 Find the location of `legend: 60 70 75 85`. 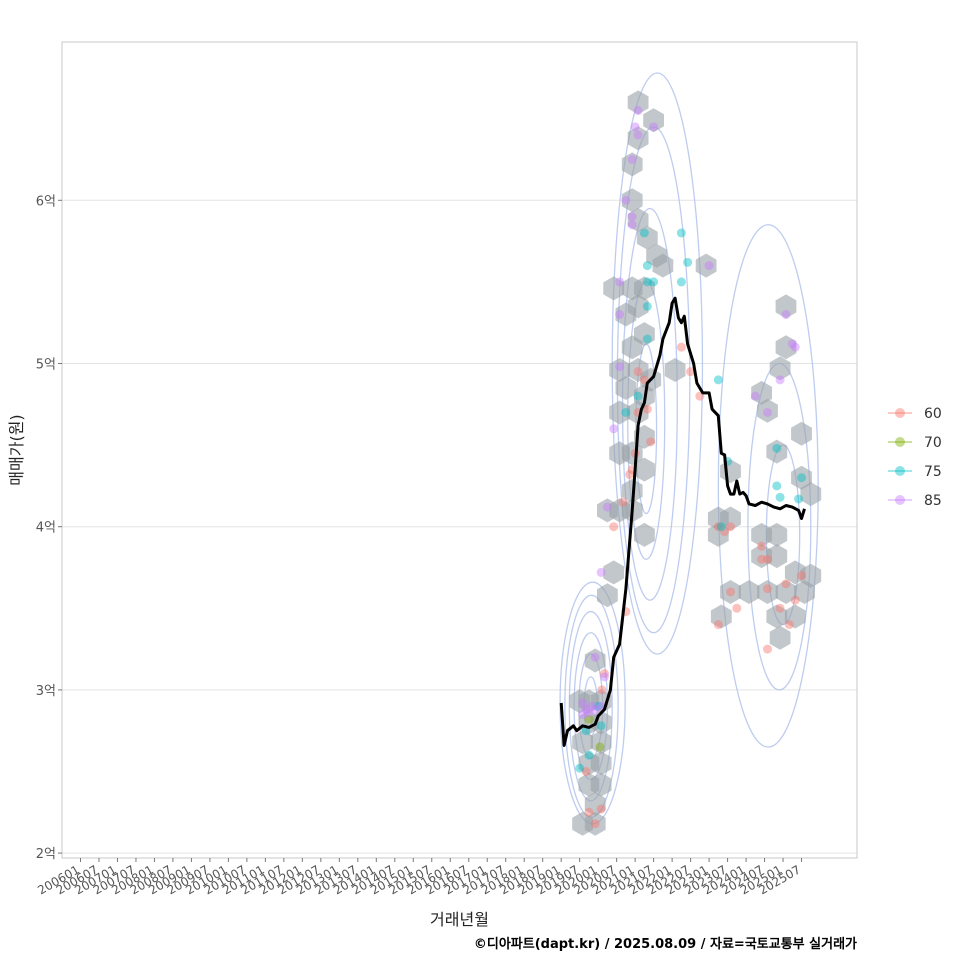

legend: 60 70 75 85 is located at coordinates (915, 457).